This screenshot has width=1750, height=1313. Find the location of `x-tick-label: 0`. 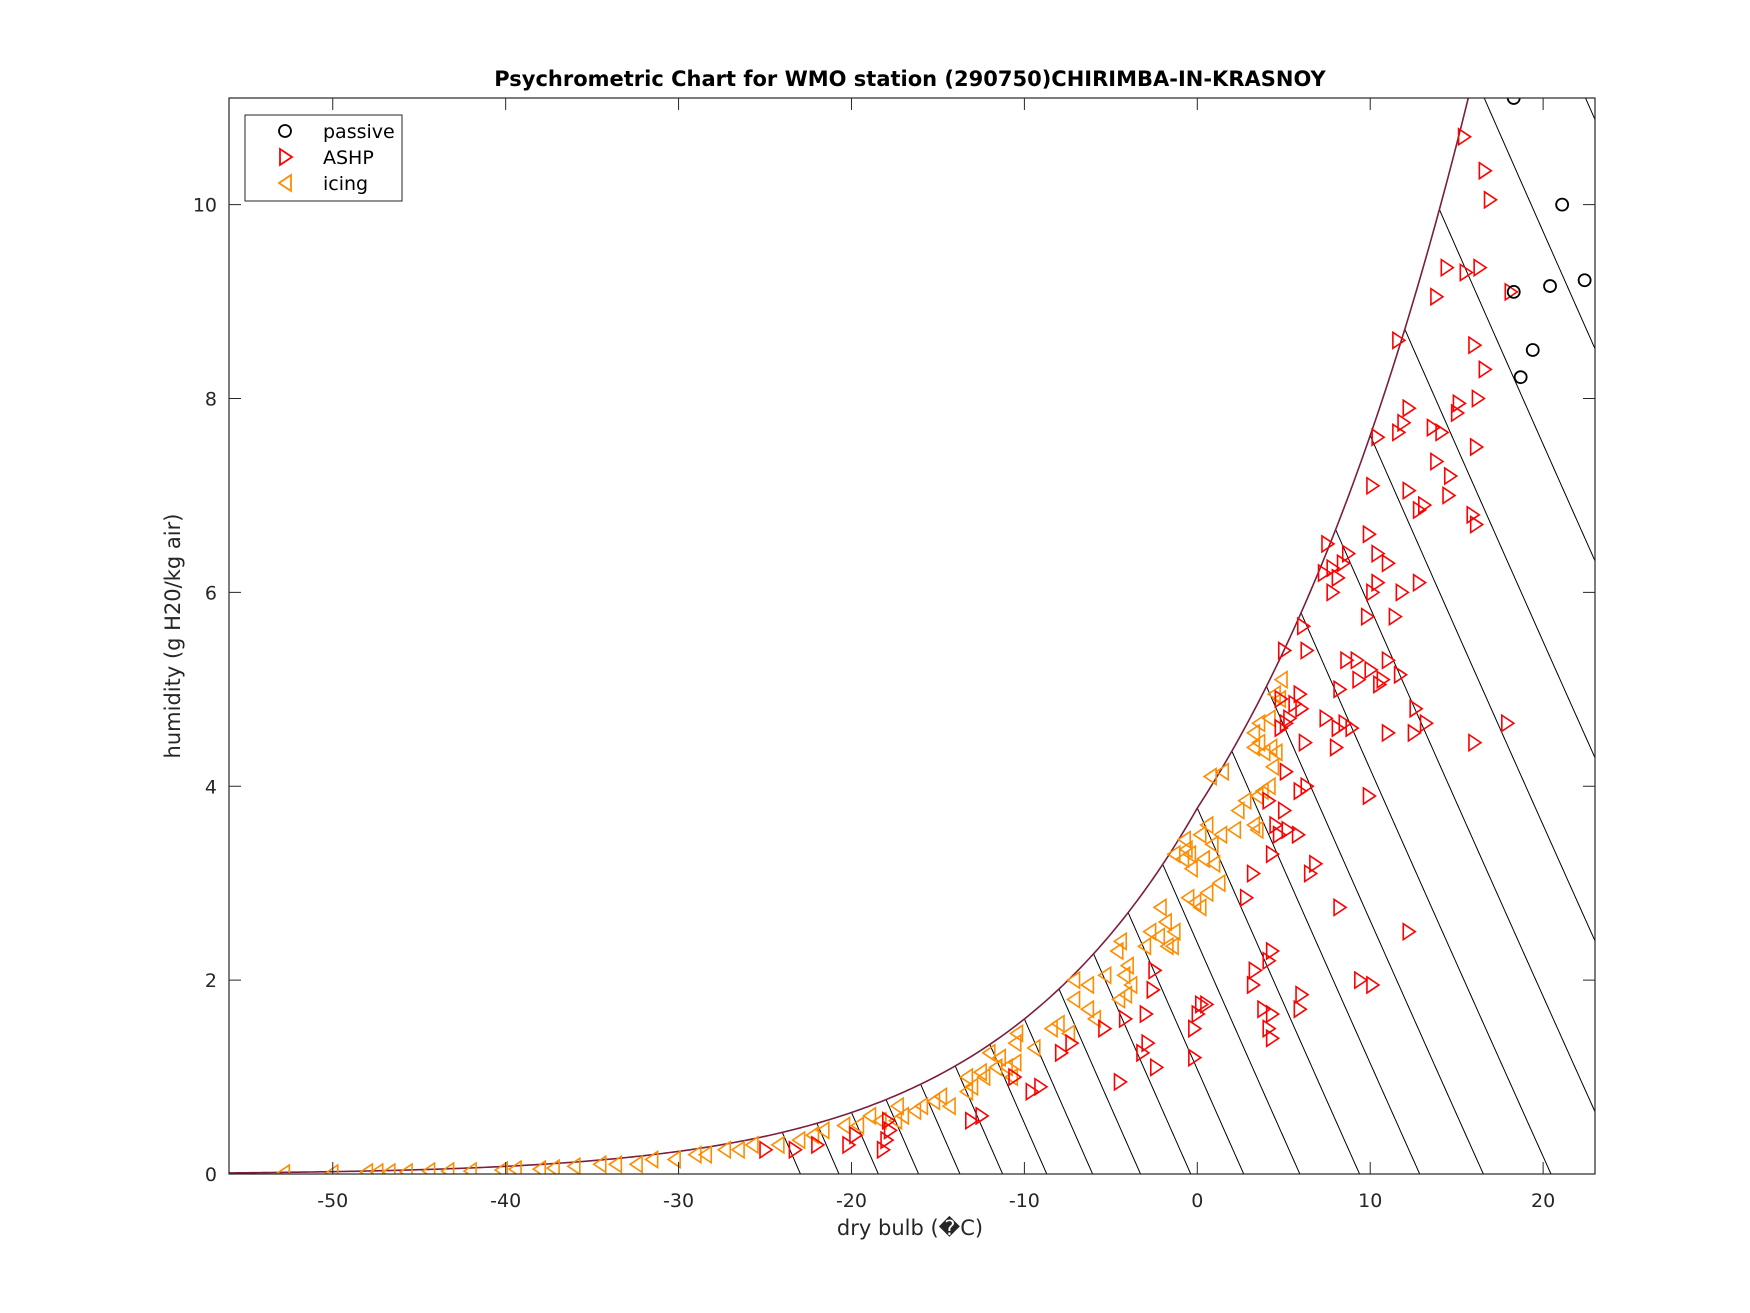

x-tick-label: 0 is located at coordinates (1197, 1201).